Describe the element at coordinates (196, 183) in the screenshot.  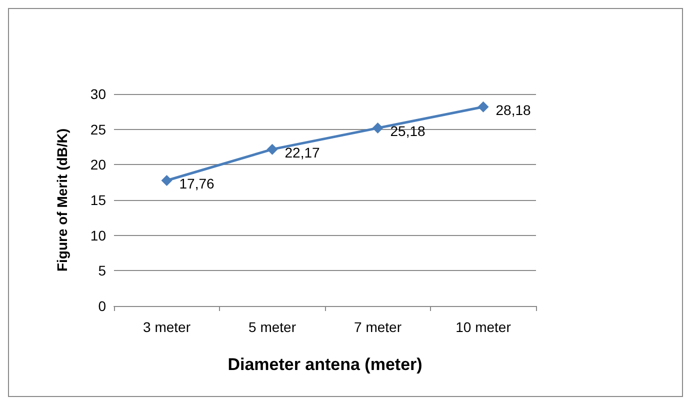
I see `data-label: 17,76` at that location.